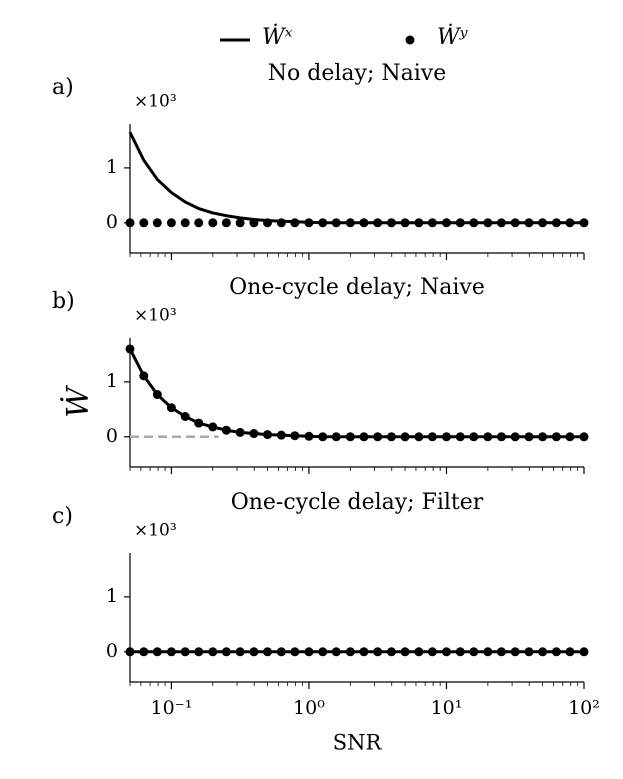 This screenshot has width=623, height=779. Describe the element at coordinates (78, 401) in the screenshot. I see `y-axis-label: Ẇ` at that location.